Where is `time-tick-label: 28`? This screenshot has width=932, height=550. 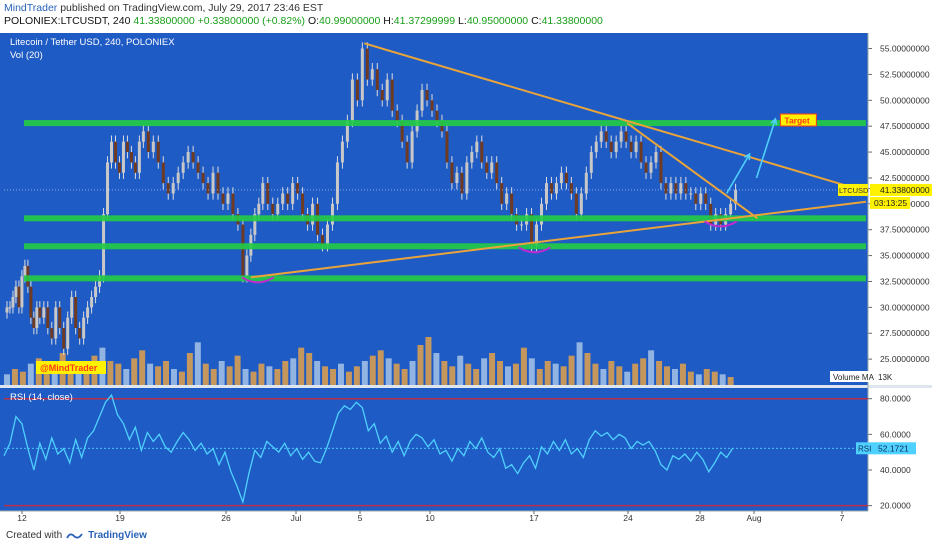 time-tick-label: 28 is located at coordinates (700, 518).